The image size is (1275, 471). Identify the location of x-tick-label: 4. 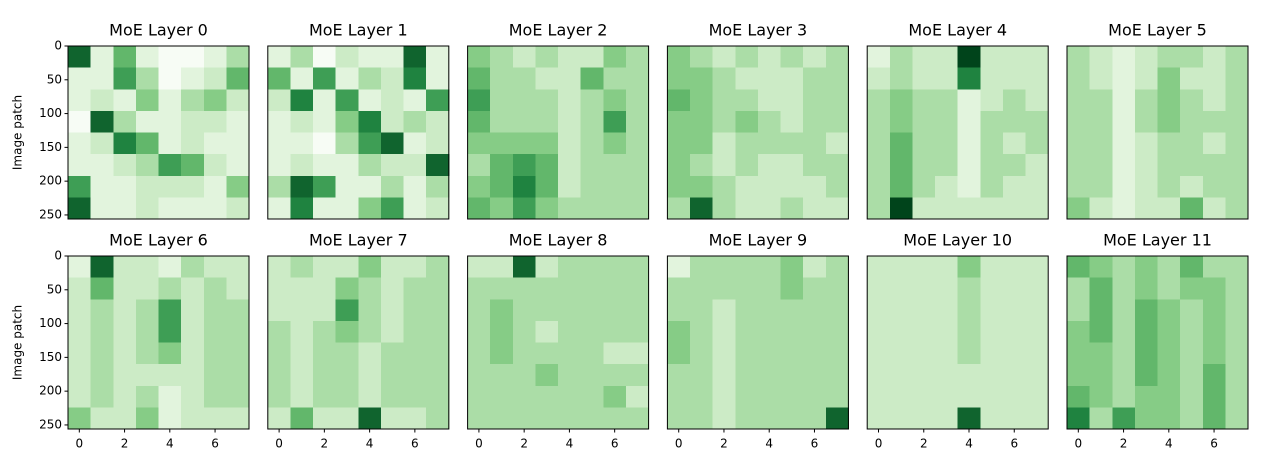
(170, 444).